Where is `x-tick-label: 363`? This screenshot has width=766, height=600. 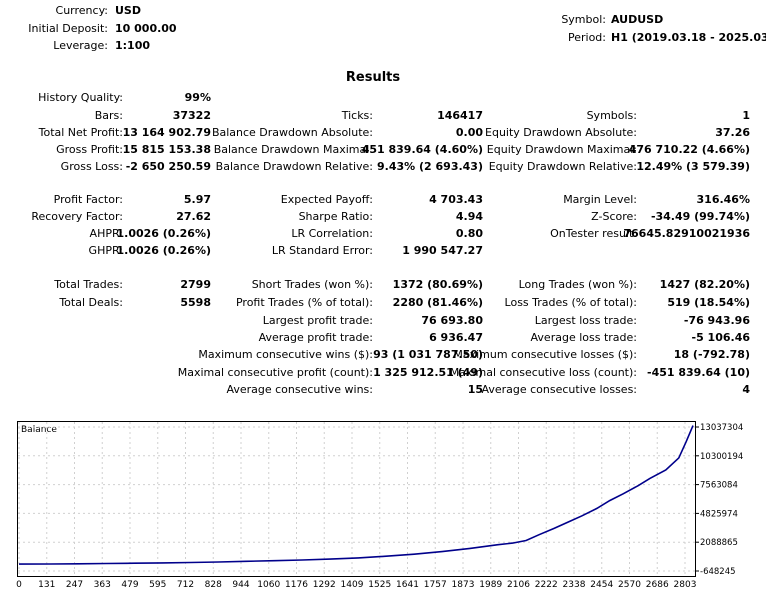
x-tick-label: 363 is located at coordinates (102, 585).